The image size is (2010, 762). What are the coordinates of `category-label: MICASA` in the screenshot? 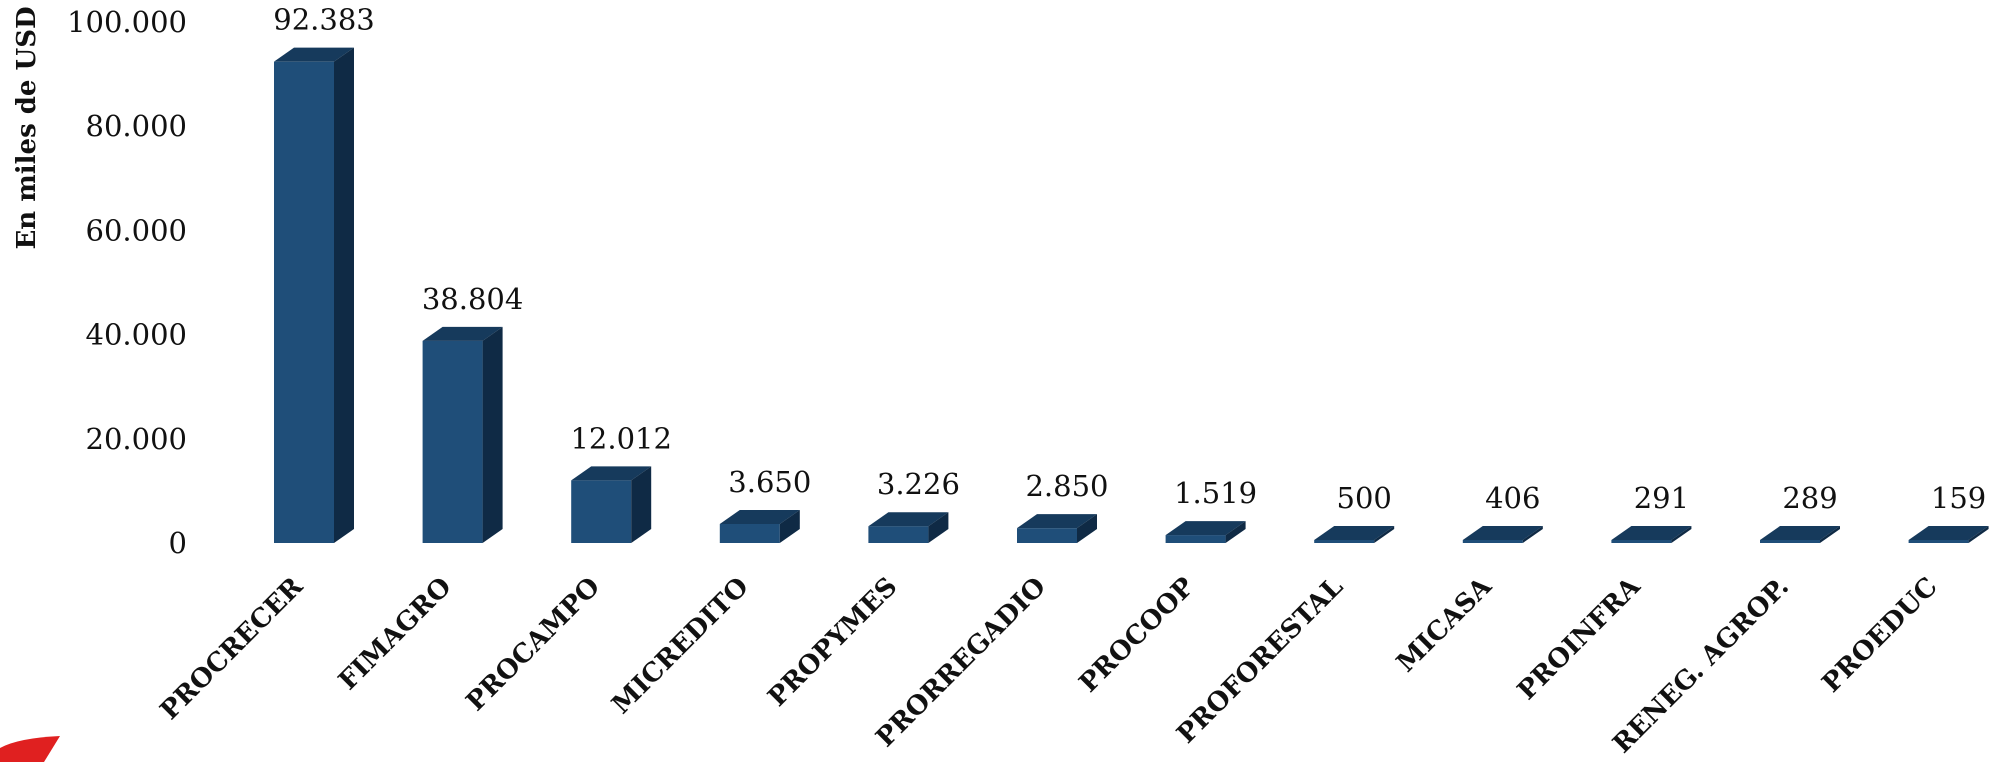 It's located at (1444, 624).